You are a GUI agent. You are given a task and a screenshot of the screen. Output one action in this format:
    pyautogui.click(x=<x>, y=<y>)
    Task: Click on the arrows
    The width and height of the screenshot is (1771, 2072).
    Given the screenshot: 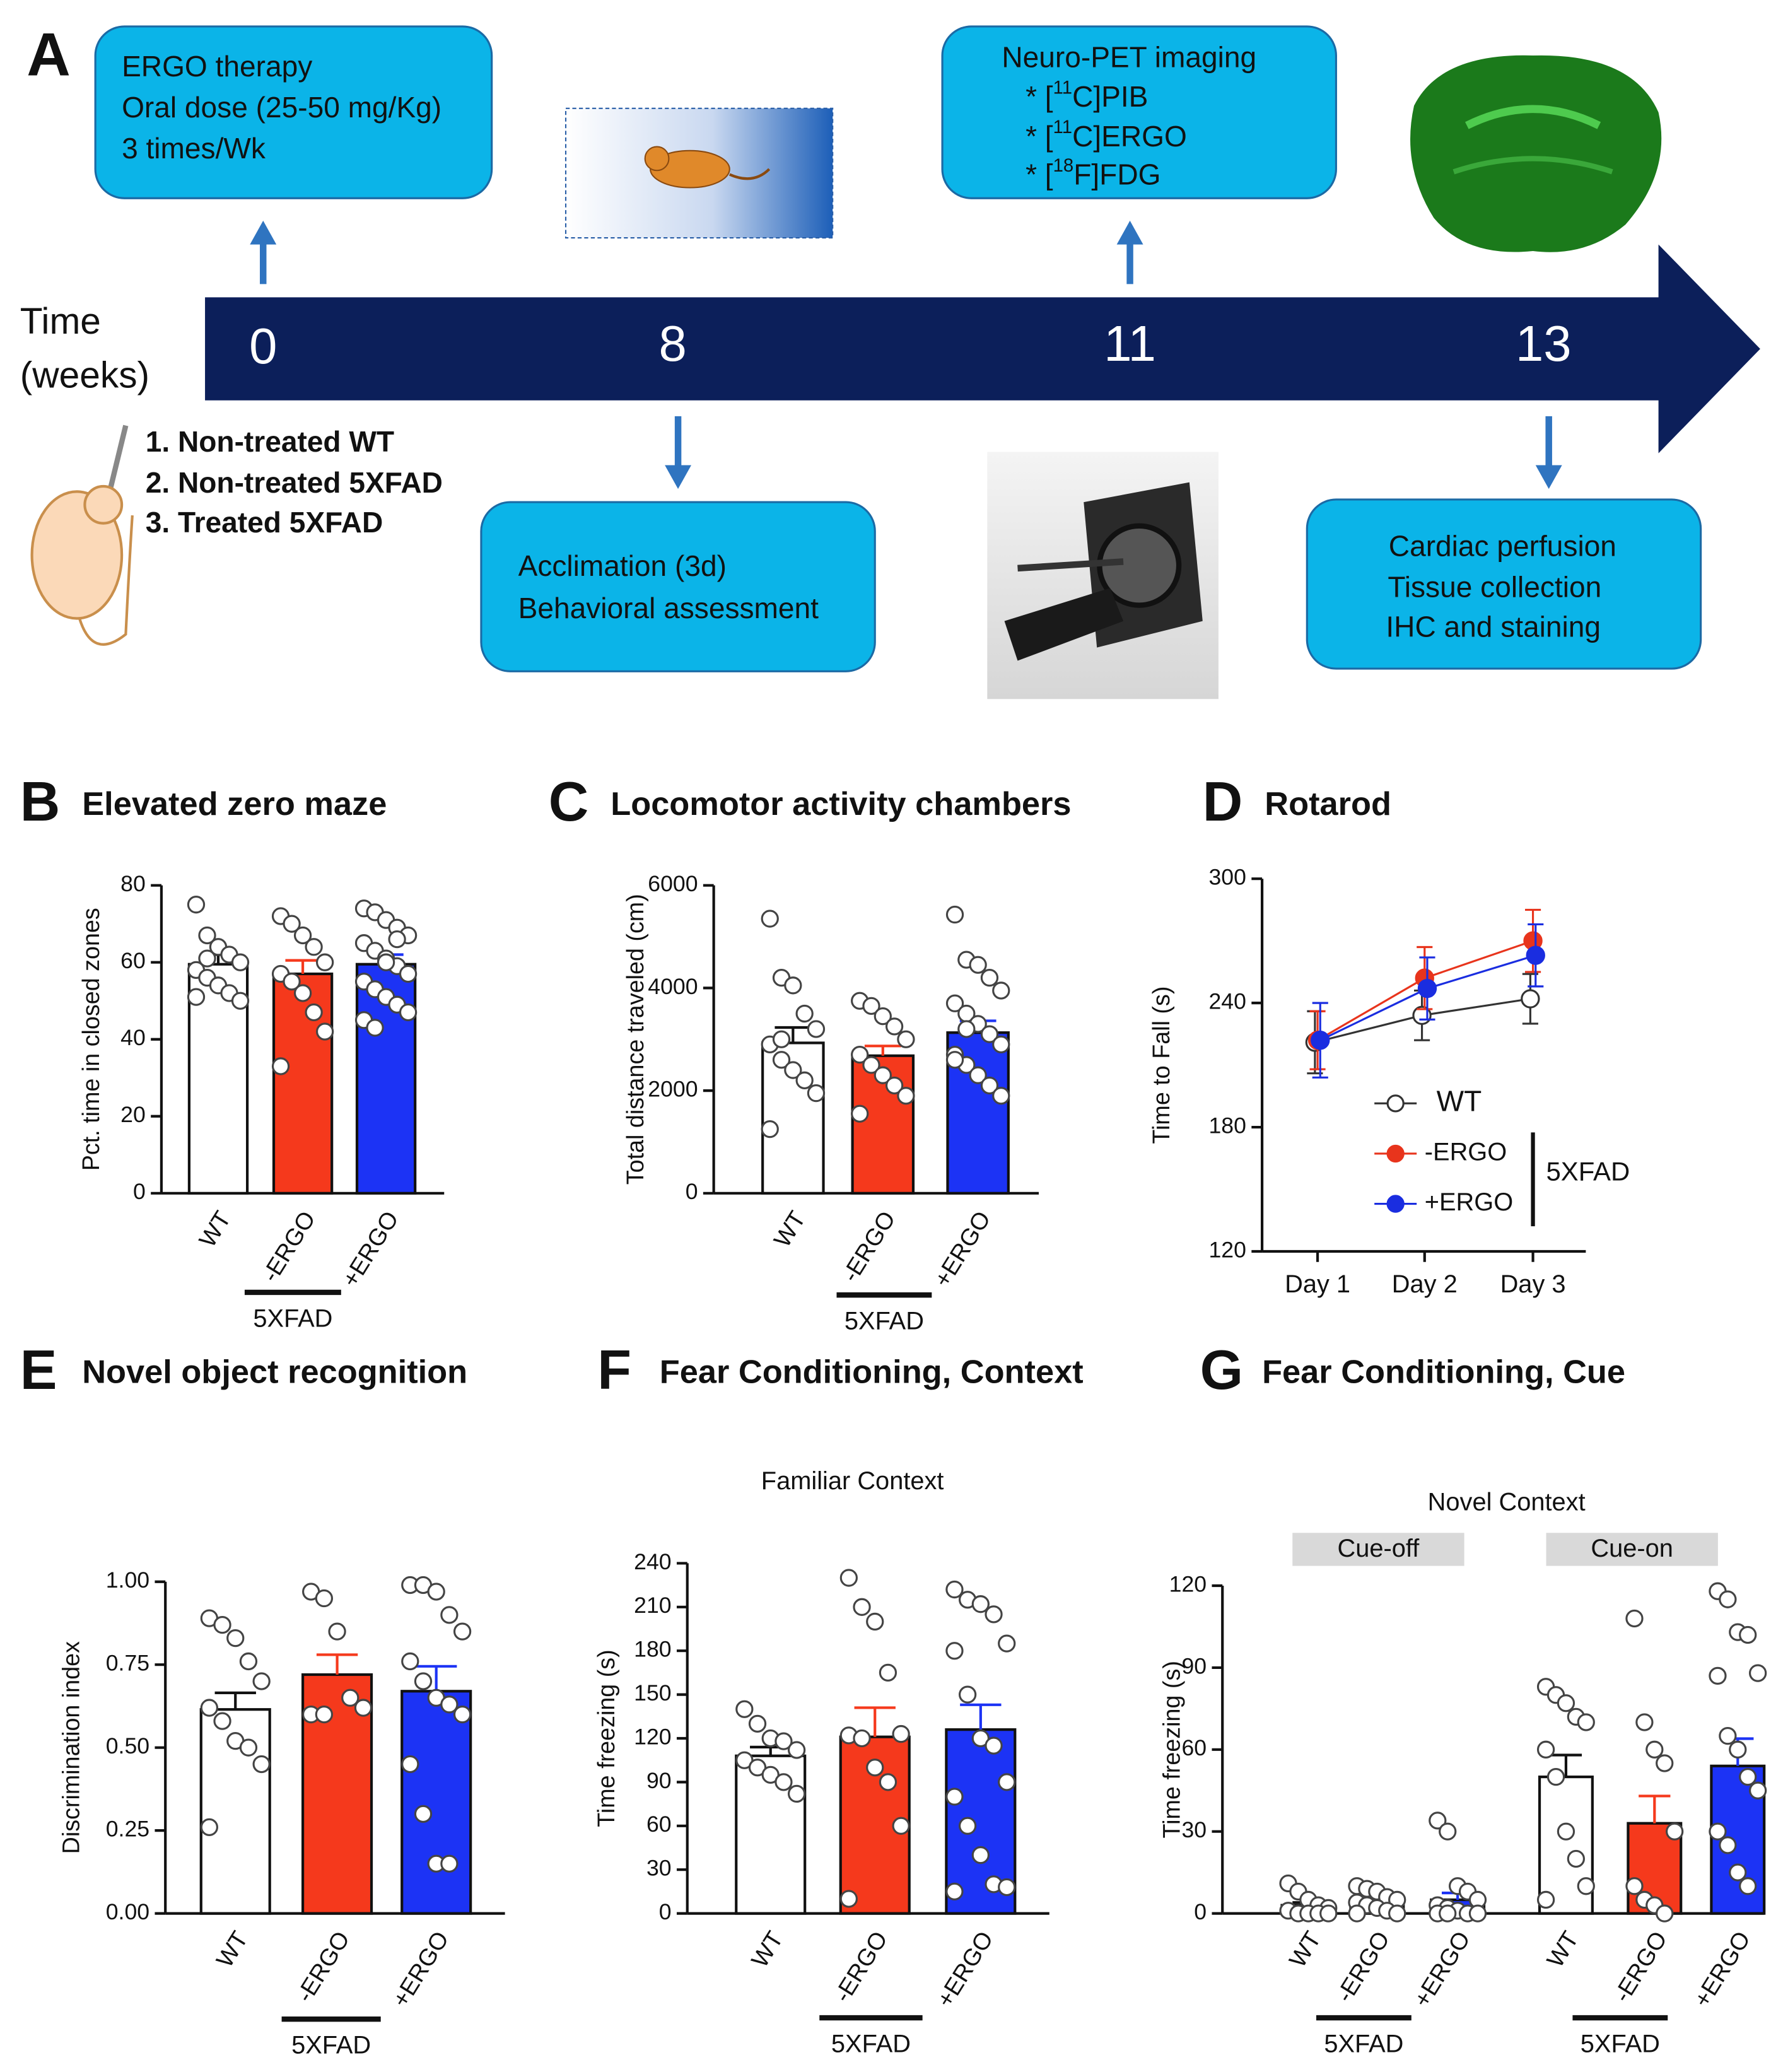 What is the action you would take?
    pyautogui.click(x=906, y=354)
    